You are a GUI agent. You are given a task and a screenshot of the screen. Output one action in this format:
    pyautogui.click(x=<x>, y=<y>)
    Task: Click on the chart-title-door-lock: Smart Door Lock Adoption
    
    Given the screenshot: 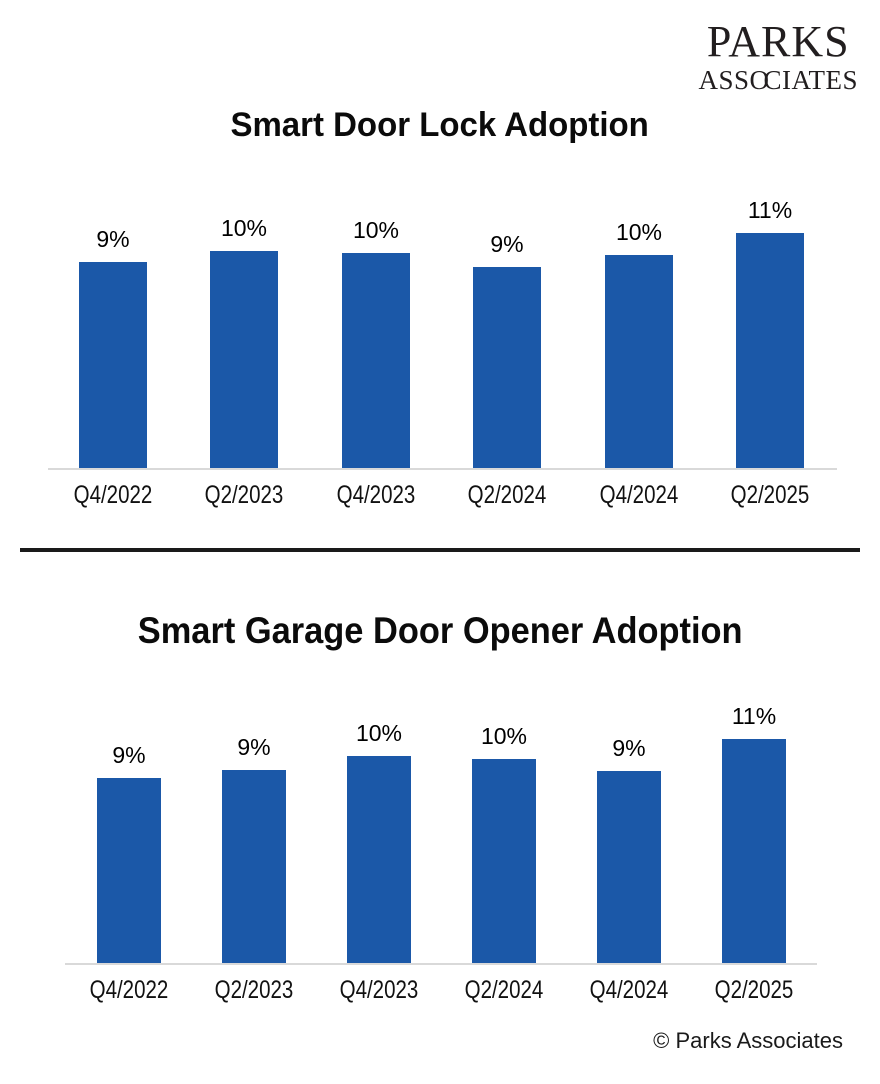 What is the action you would take?
    pyautogui.click(x=440, y=125)
    